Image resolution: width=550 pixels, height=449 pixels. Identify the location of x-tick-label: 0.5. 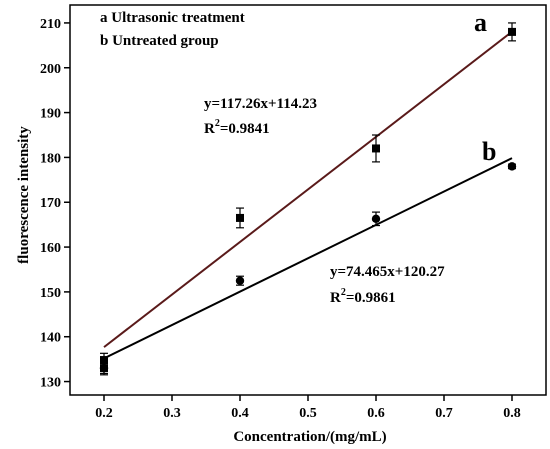
(308, 413).